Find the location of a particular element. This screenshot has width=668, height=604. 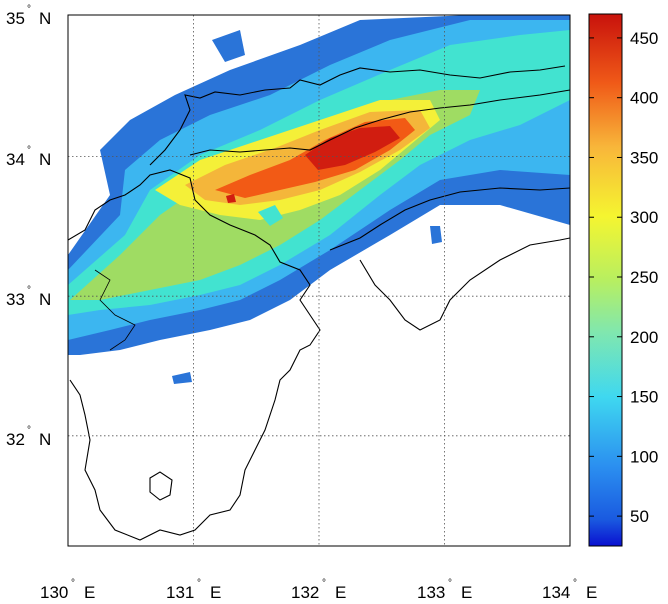

shikoku-south-coast is located at coordinates (464, 284).